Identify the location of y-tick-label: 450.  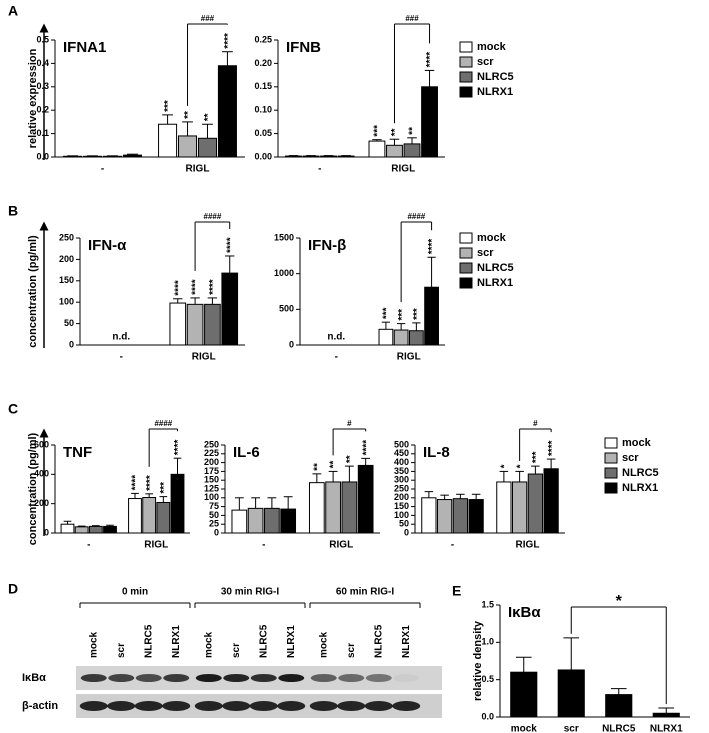
(401, 453).